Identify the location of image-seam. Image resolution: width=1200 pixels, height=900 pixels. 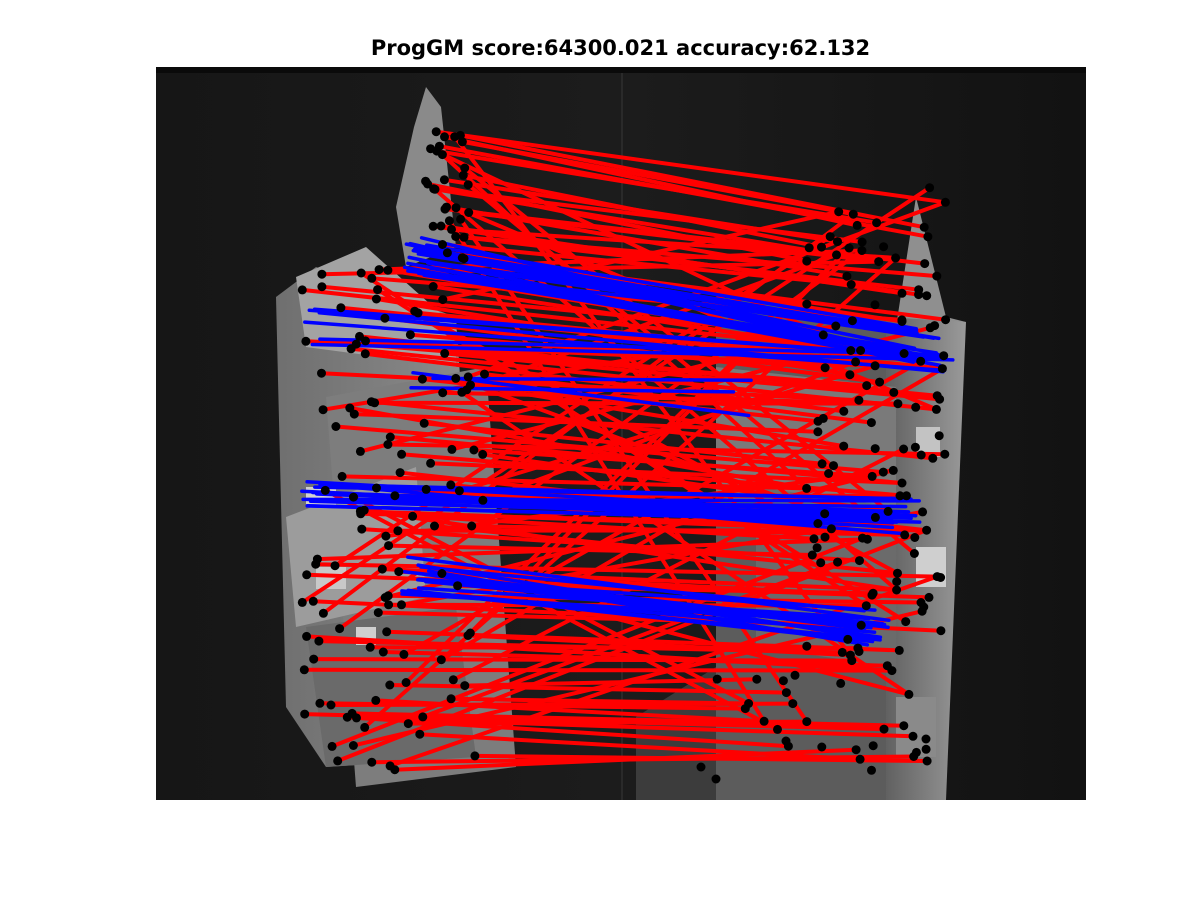
(622, 433).